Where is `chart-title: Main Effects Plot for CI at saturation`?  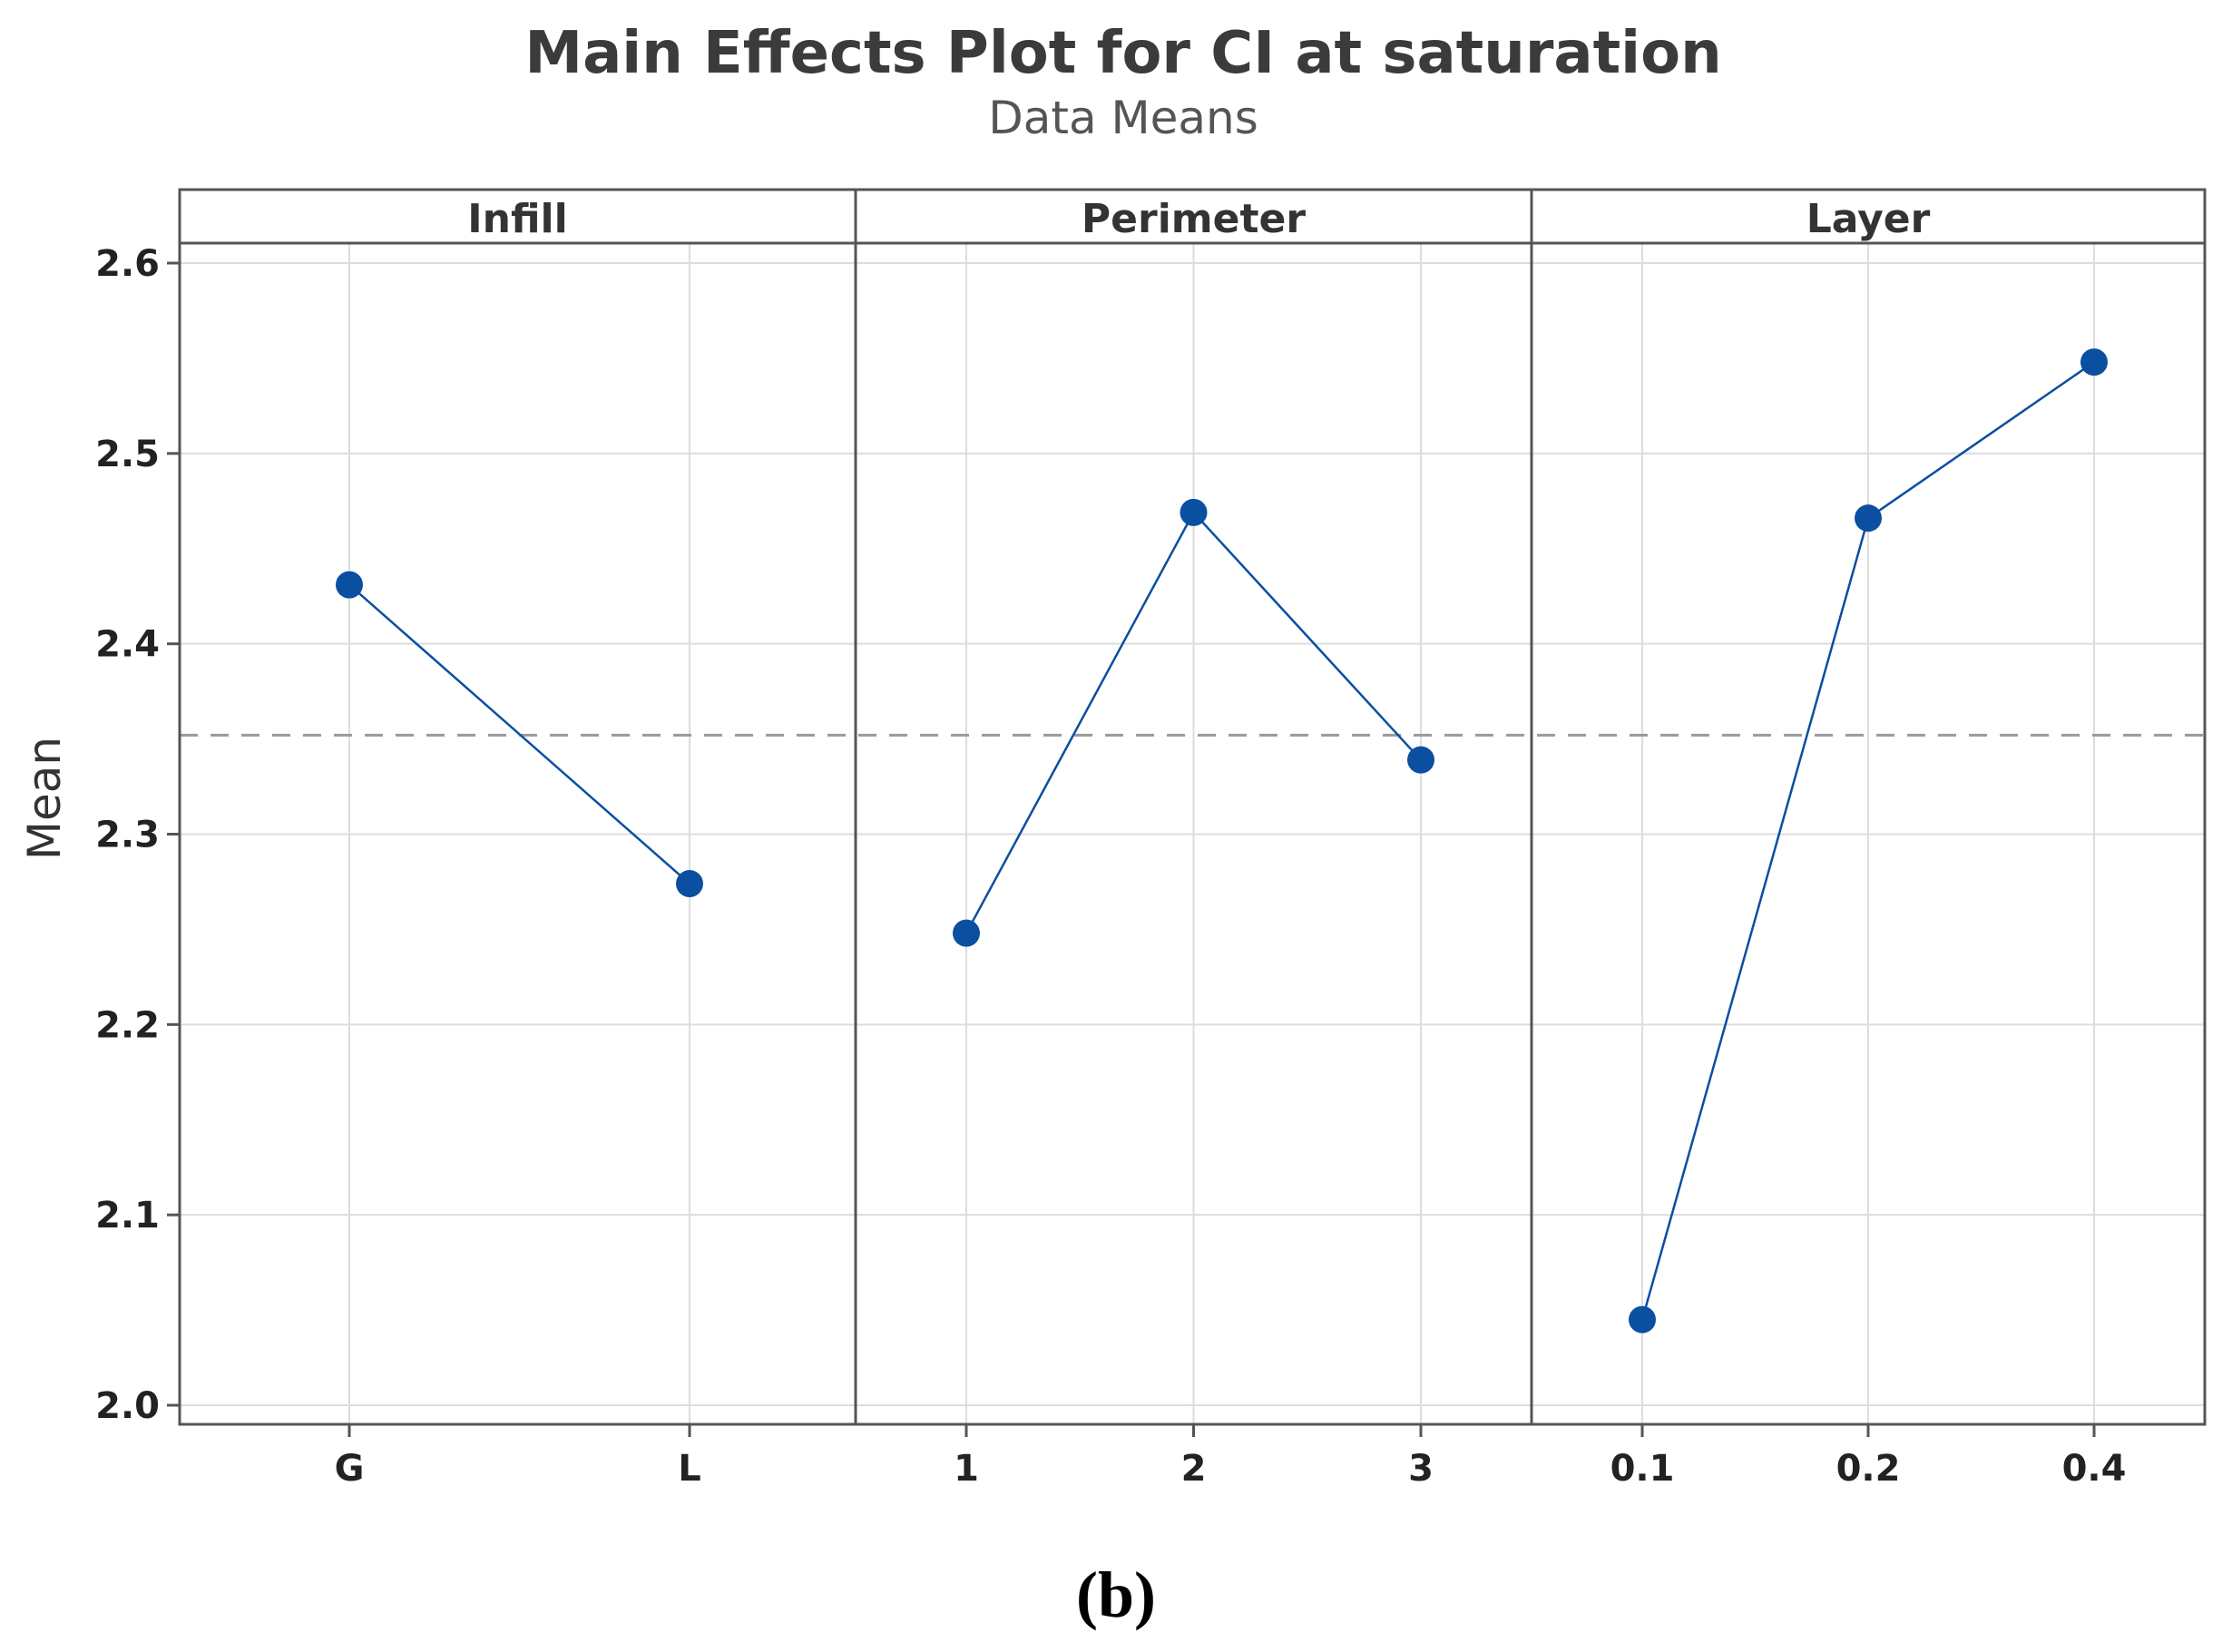 chart-title: Main Effects Plot for CI at saturation is located at coordinates (1122, 53).